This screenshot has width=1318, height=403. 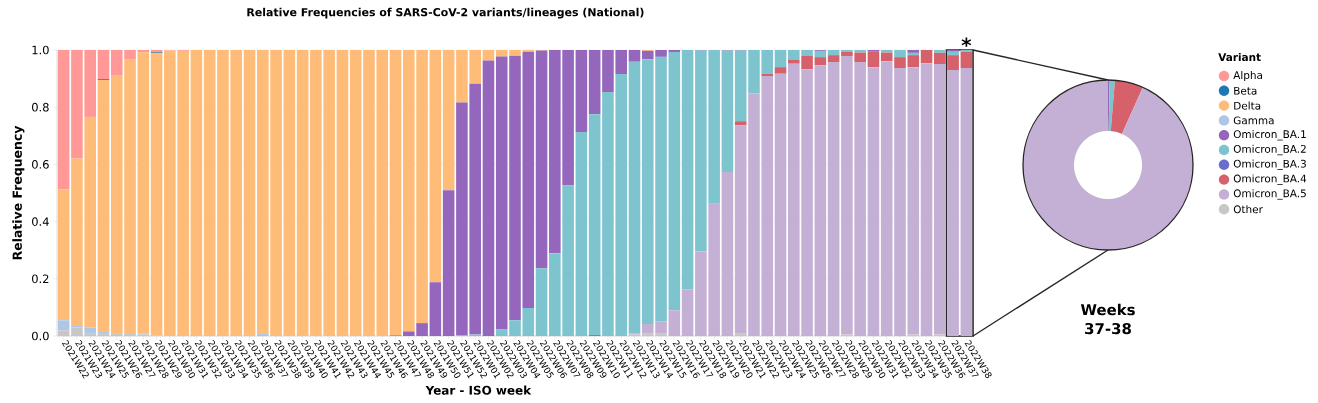 What do you see at coordinates (1269, 165) in the screenshot?
I see `legend-label: Omicron_BA.3` at bounding box center [1269, 165].